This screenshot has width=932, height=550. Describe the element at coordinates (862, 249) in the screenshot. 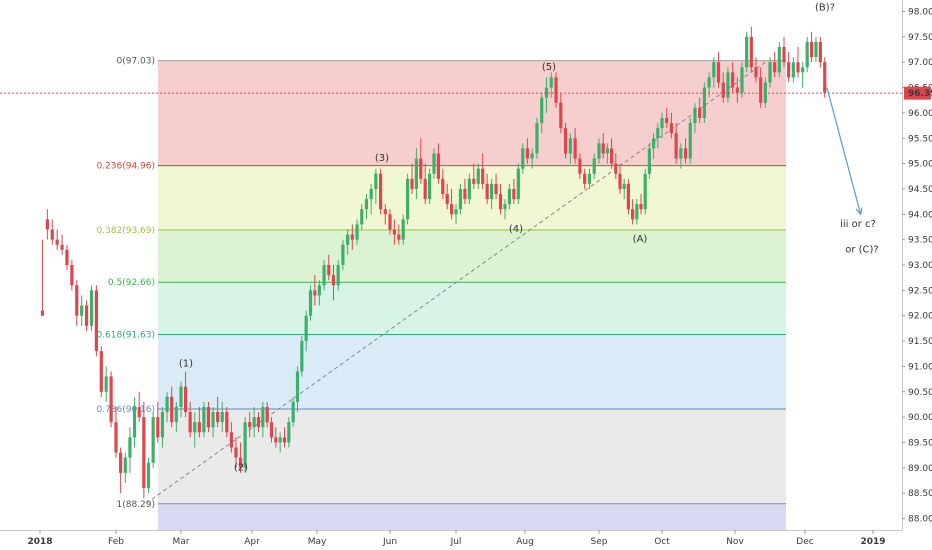

I see `wave-label: or (C)?` at that location.